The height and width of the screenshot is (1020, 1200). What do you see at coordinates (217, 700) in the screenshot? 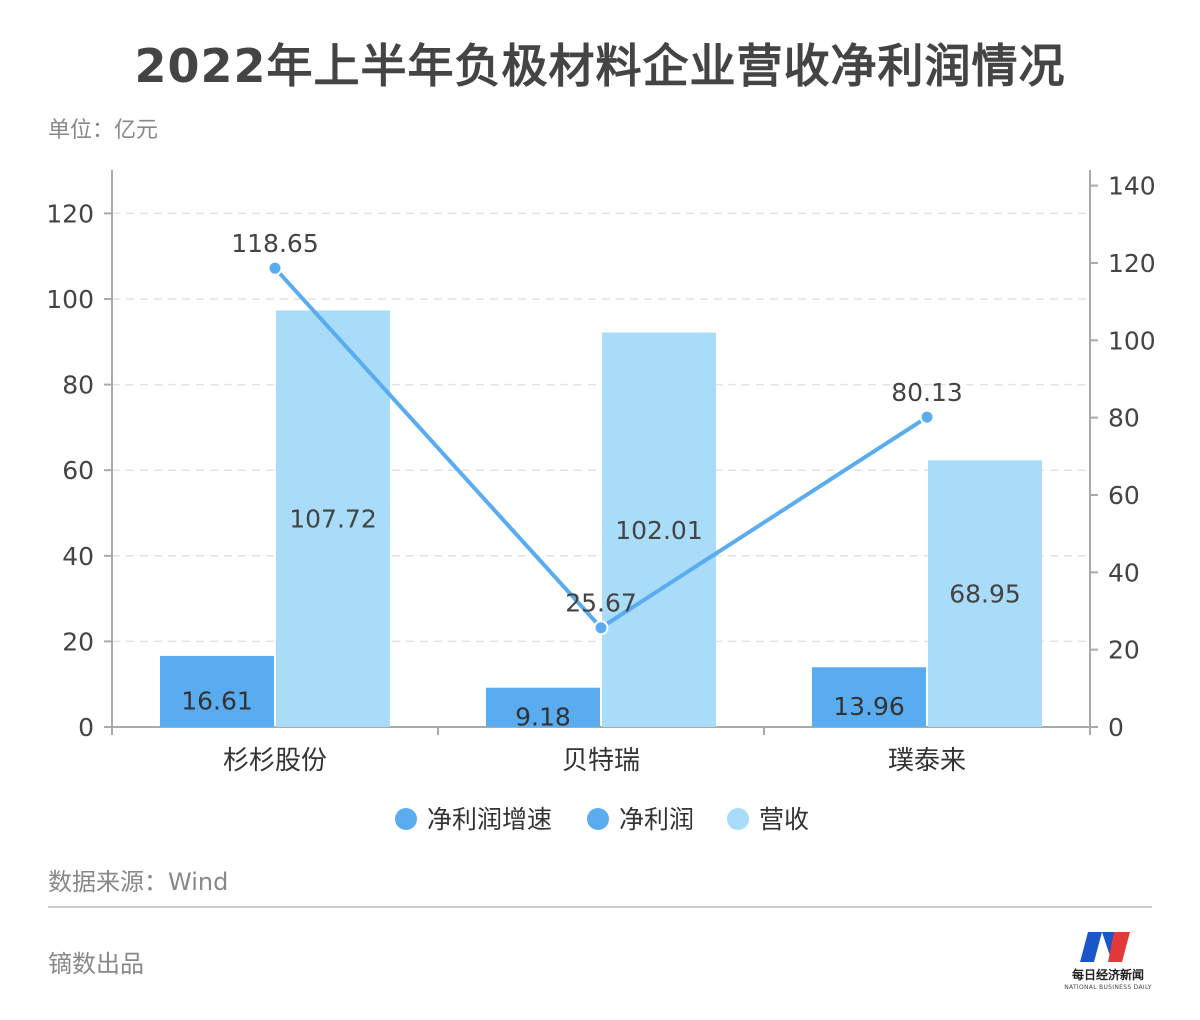
I see `bar-label-net-profit: 16.61` at bounding box center [217, 700].